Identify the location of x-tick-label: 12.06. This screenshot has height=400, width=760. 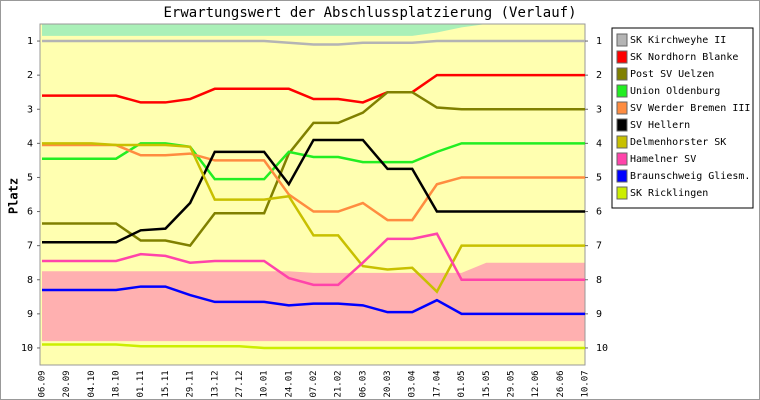
(536, 383).